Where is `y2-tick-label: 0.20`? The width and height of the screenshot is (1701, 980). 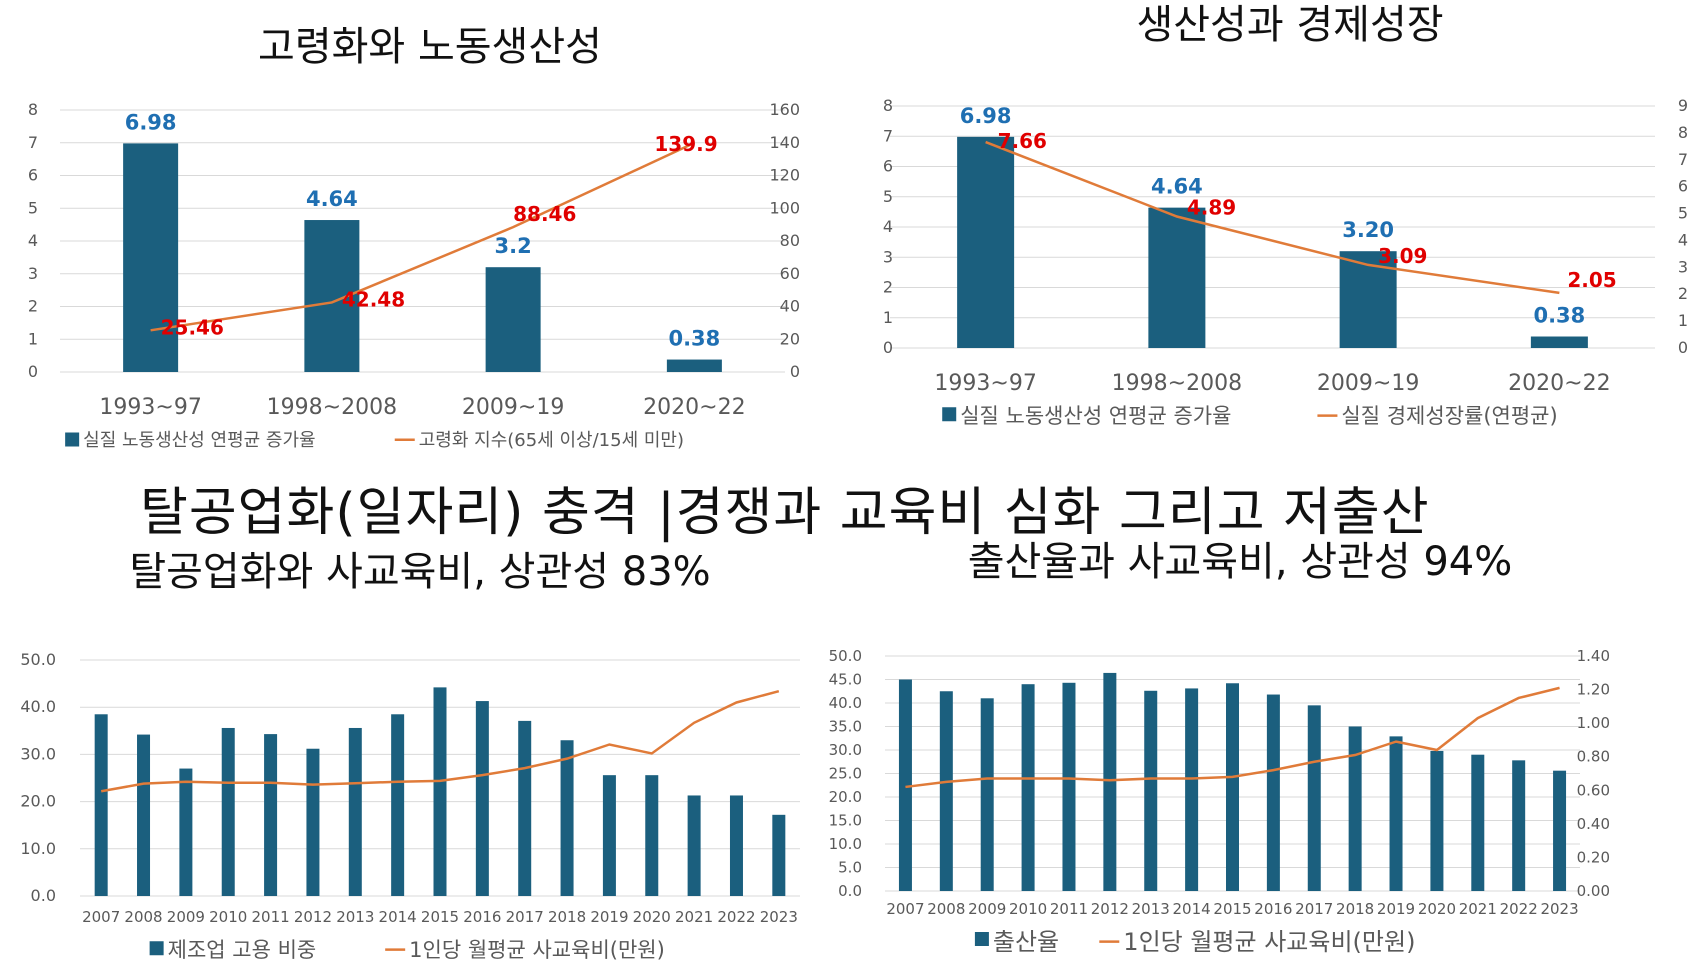 y2-tick-label: 0.20 is located at coordinates (1593, 857).